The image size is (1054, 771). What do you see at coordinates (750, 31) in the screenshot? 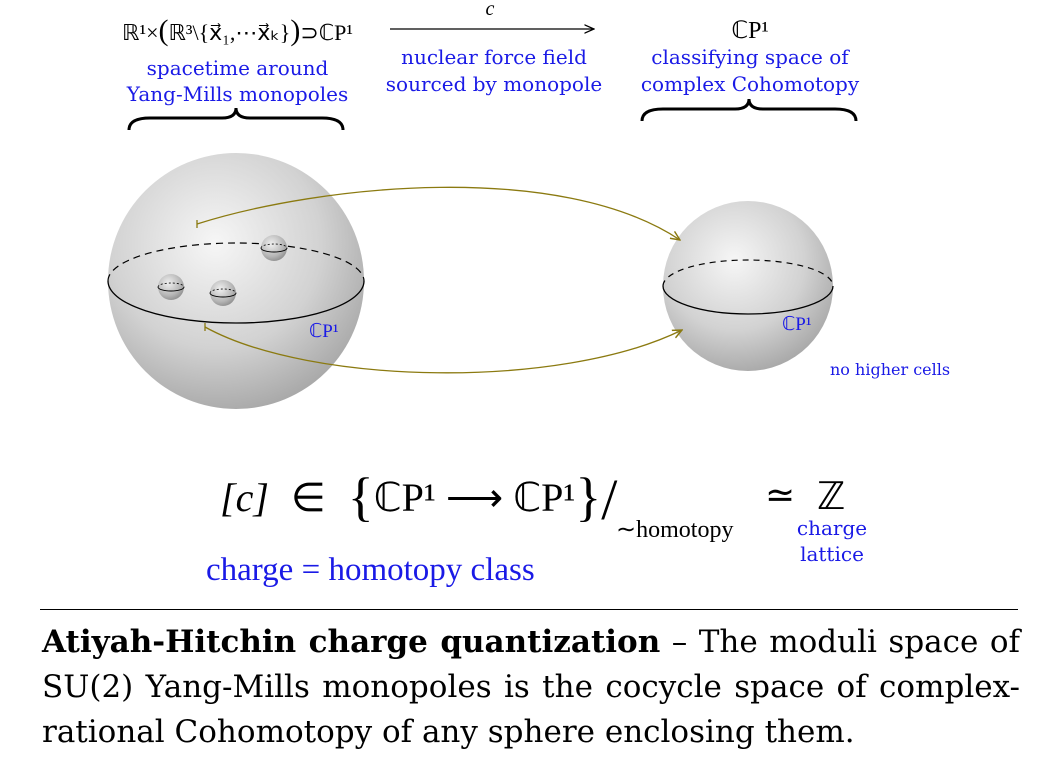
I see `classifying-formula: ℂP¹` at bounding box center [750, 31].